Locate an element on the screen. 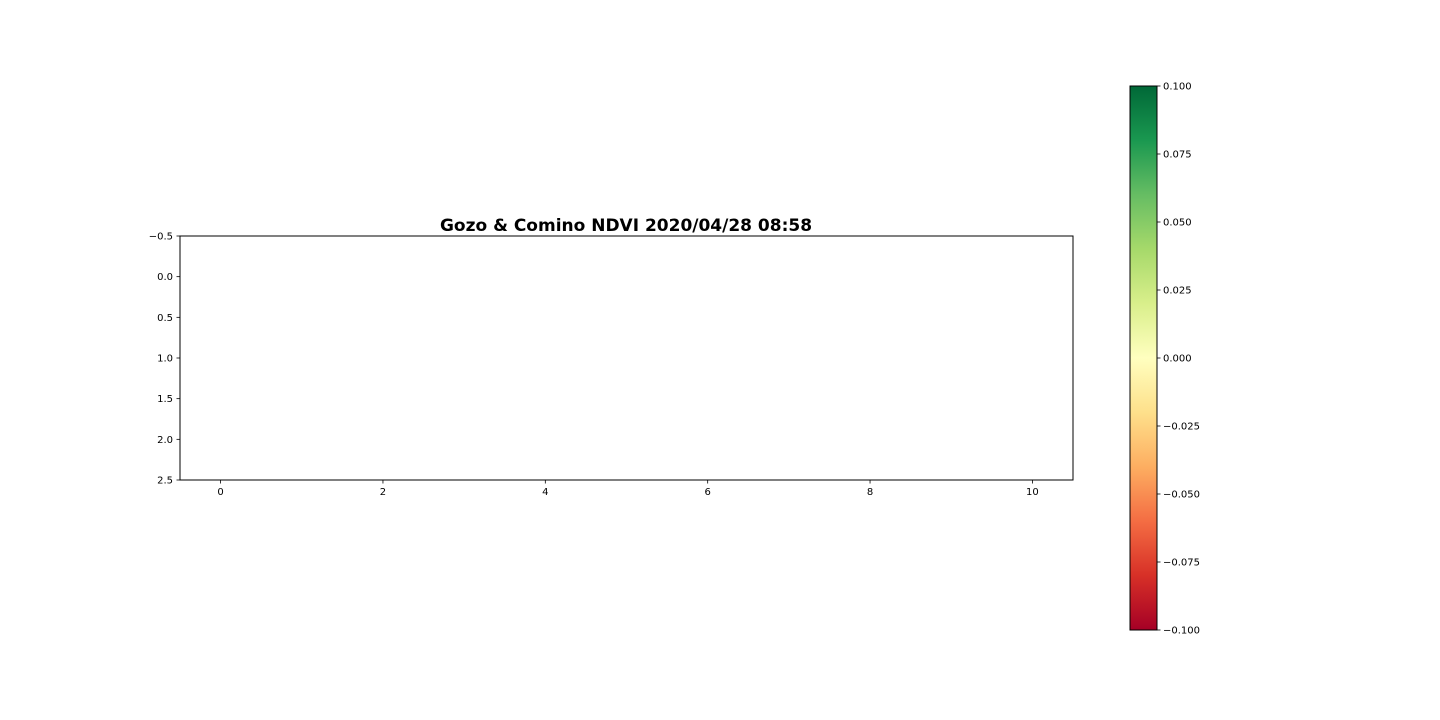 This screenshot has width=1440, height=720. x-tick-label: 4 is located at coordinates (545, 492).